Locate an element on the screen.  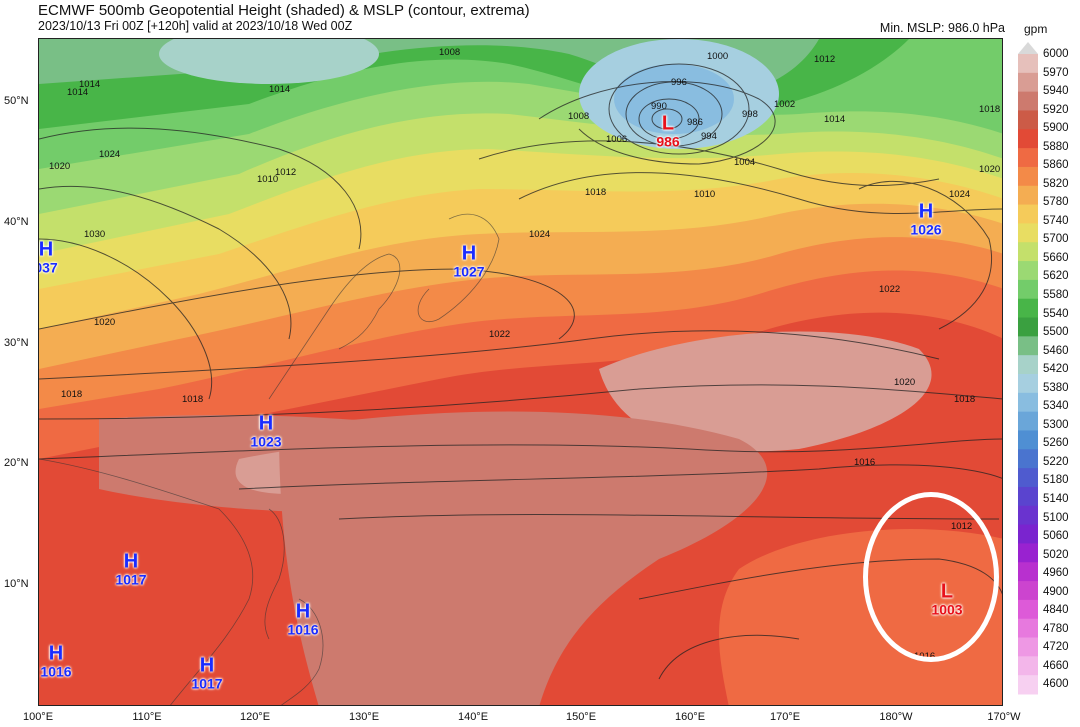
colorbar-tick-label: 5740 is located at coordinates (1056, 220).